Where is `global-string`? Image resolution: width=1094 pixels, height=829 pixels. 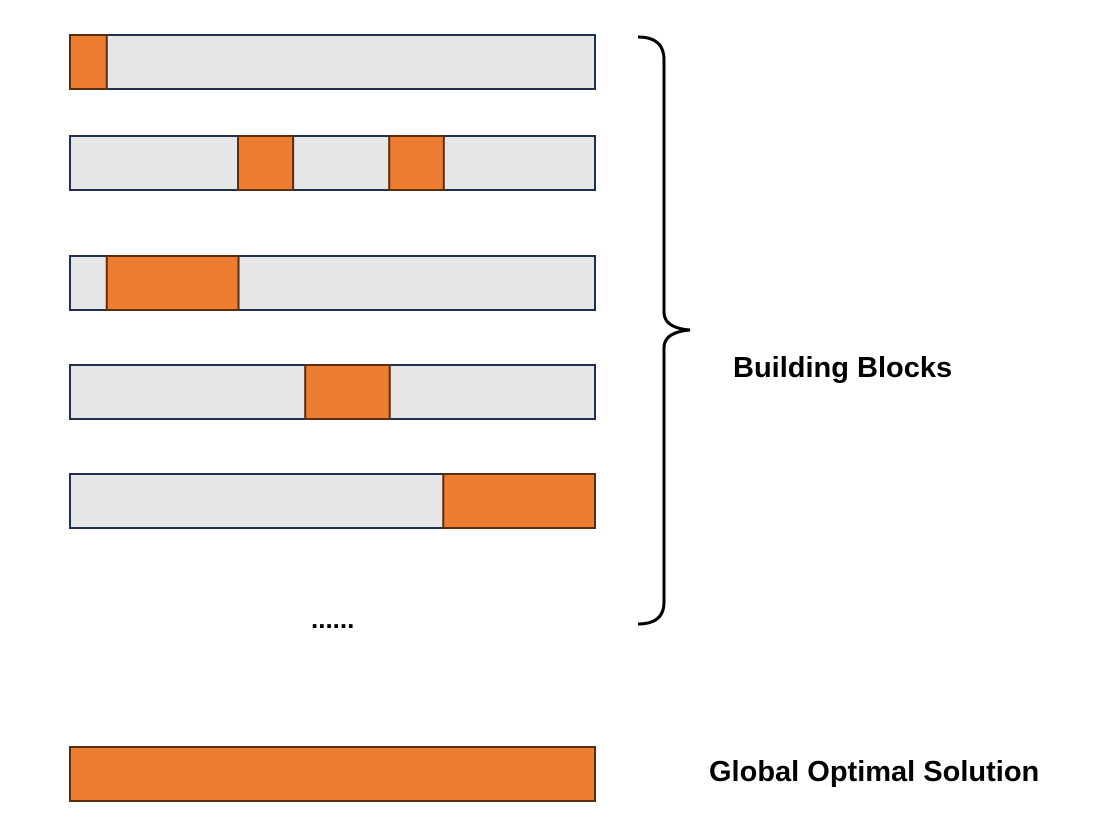
global-string is located at coordinates (332, 774).